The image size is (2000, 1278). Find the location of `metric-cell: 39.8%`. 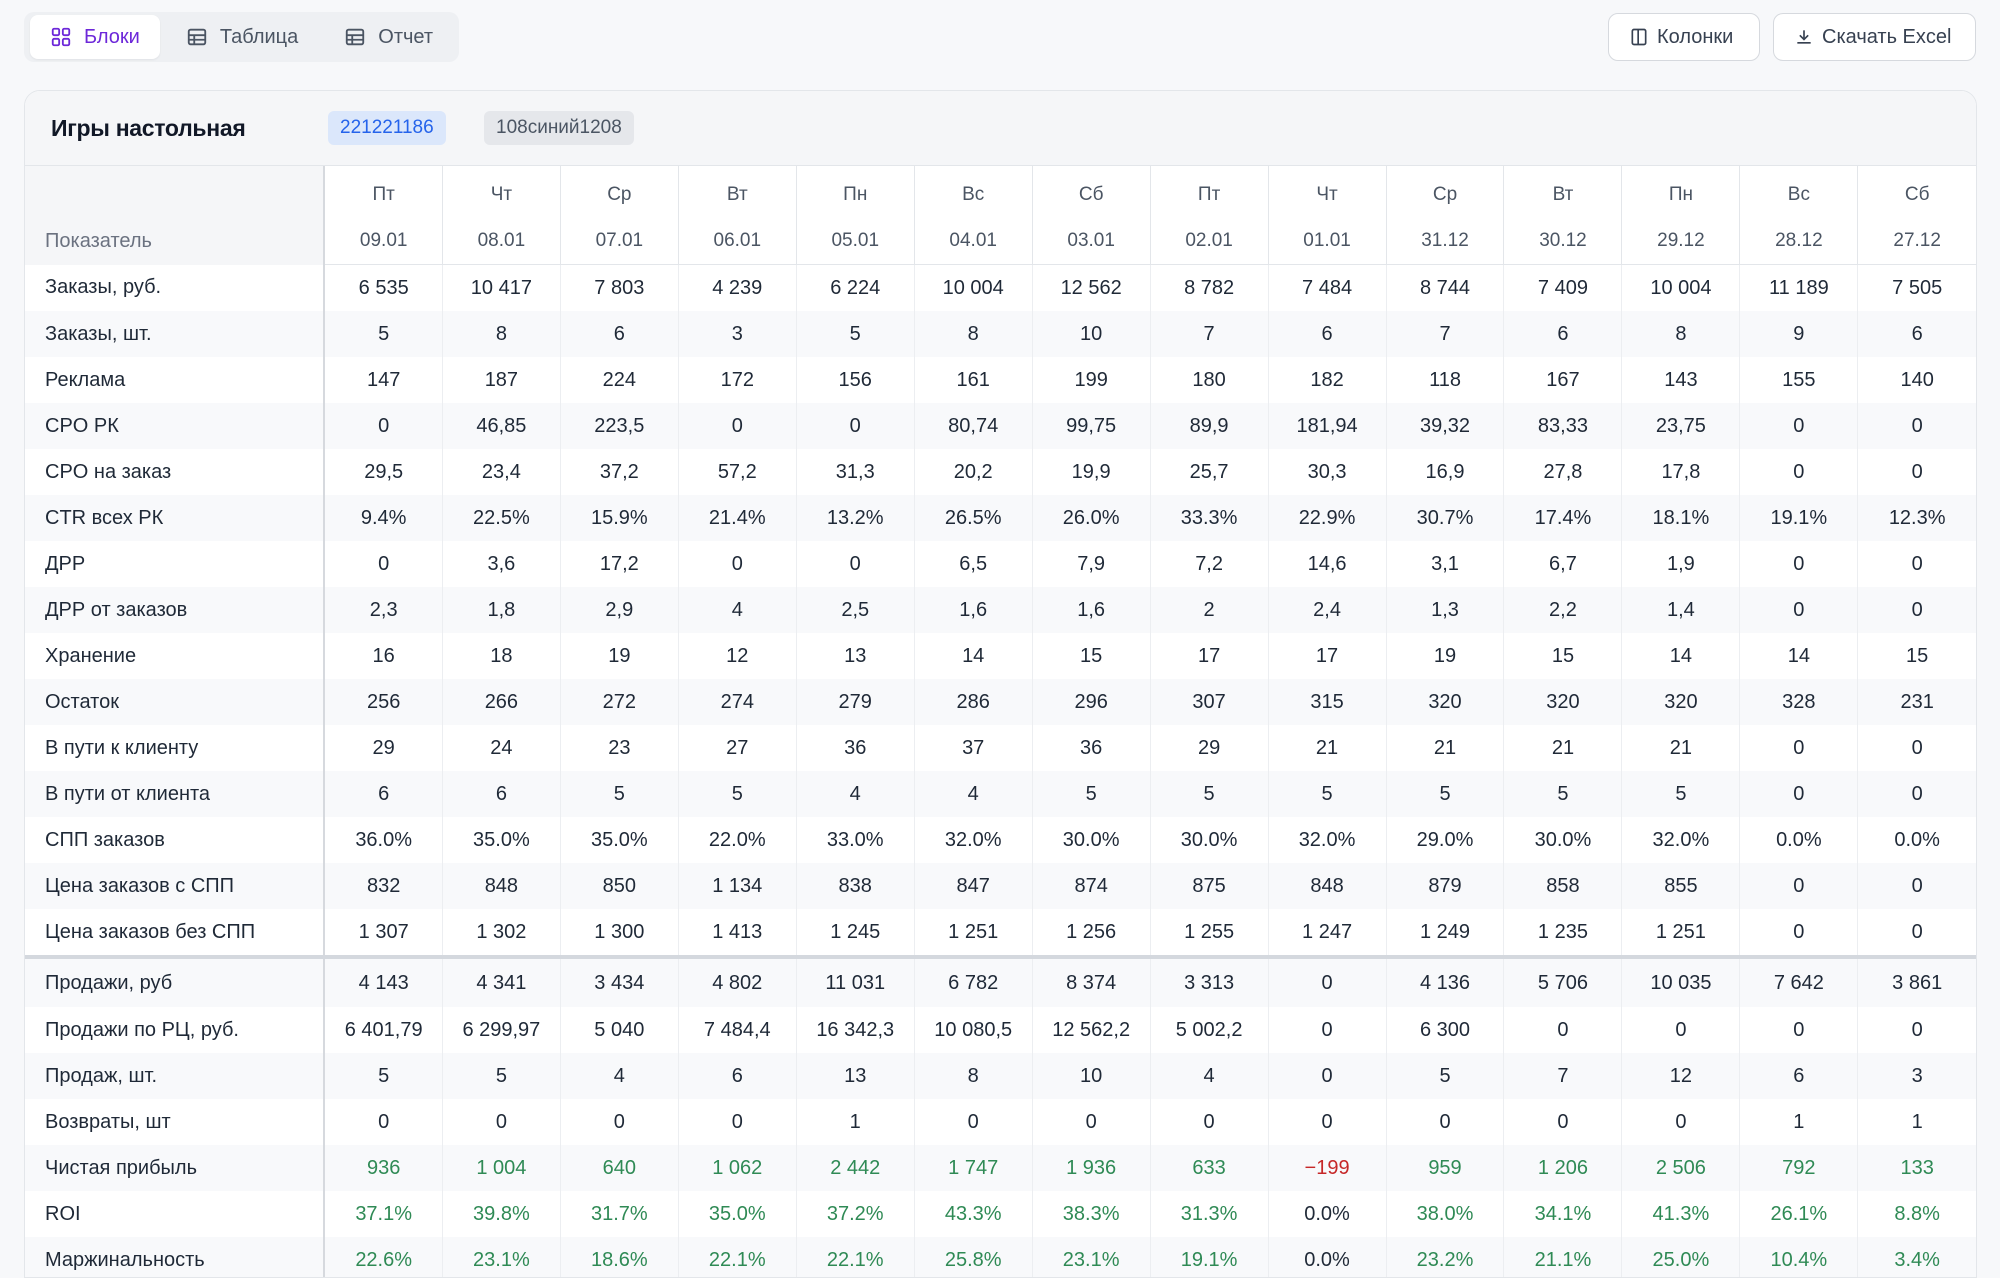

metric-cell: 39.8% is located at coordinates (501, 1214).